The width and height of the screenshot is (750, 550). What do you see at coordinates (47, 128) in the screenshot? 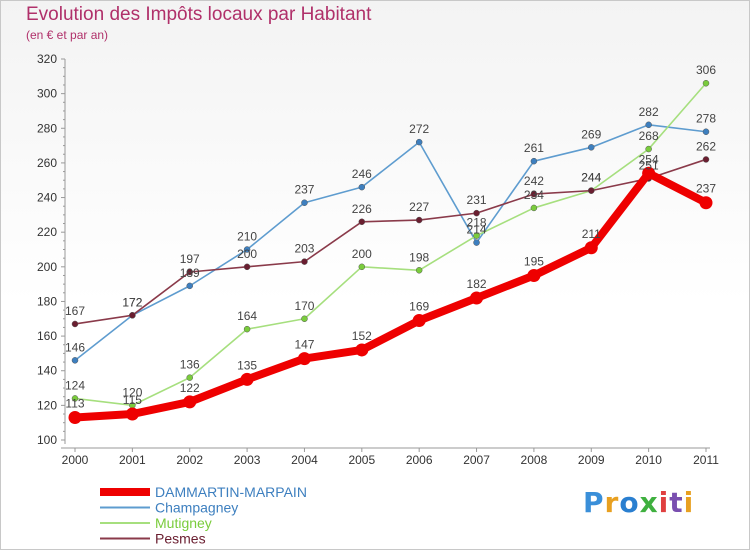
I see `y-tick-label: 280` at bounding box center [47, 128].